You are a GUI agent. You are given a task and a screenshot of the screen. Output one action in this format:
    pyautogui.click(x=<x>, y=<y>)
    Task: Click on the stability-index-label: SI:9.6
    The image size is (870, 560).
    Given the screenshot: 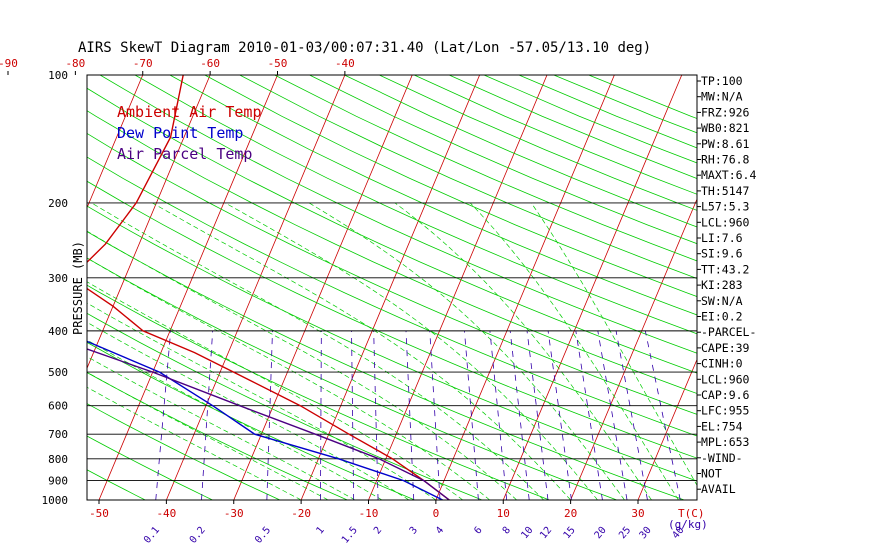 What is the action you would take?
    pyautogui.click(x=722, y=254)
    